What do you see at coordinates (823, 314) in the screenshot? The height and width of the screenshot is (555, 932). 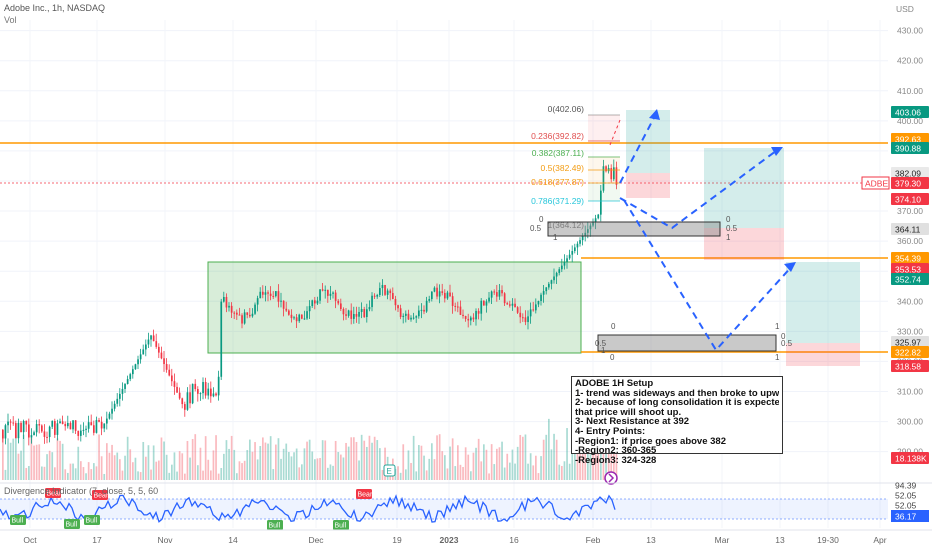 I see `position-region3` at bounding box center [823, 314].